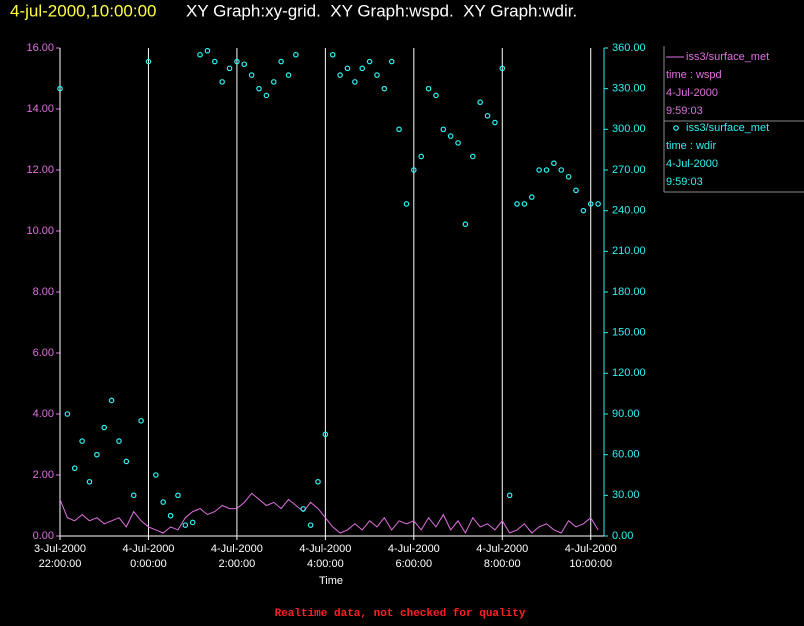  Describe the element at coordinates (629, 373) in the screenshot. I see `y2-tick-label: 120.00` at that location.